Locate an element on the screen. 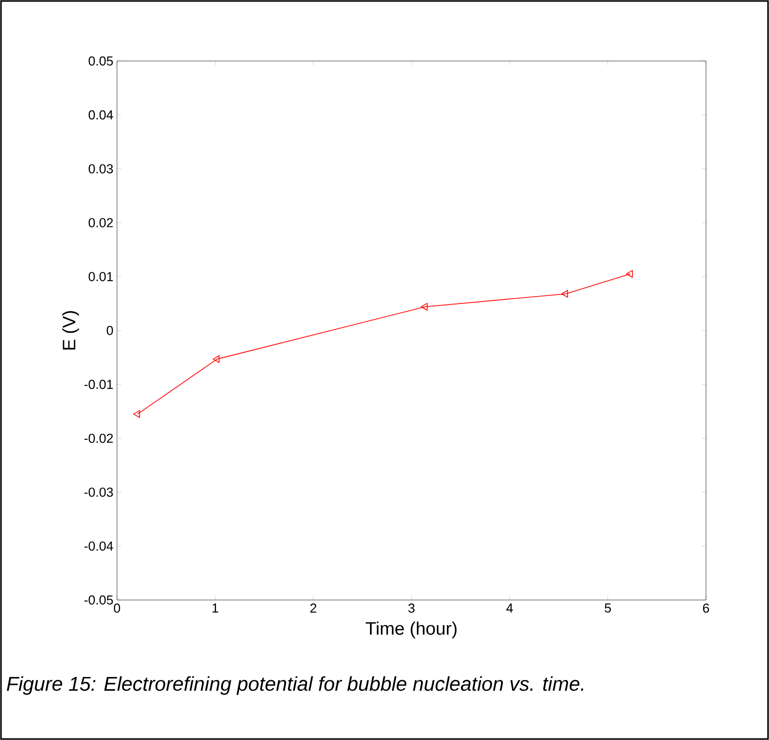 The image size is (769, 740). x-tick-label: 0 is located at coordinates (117, 608).